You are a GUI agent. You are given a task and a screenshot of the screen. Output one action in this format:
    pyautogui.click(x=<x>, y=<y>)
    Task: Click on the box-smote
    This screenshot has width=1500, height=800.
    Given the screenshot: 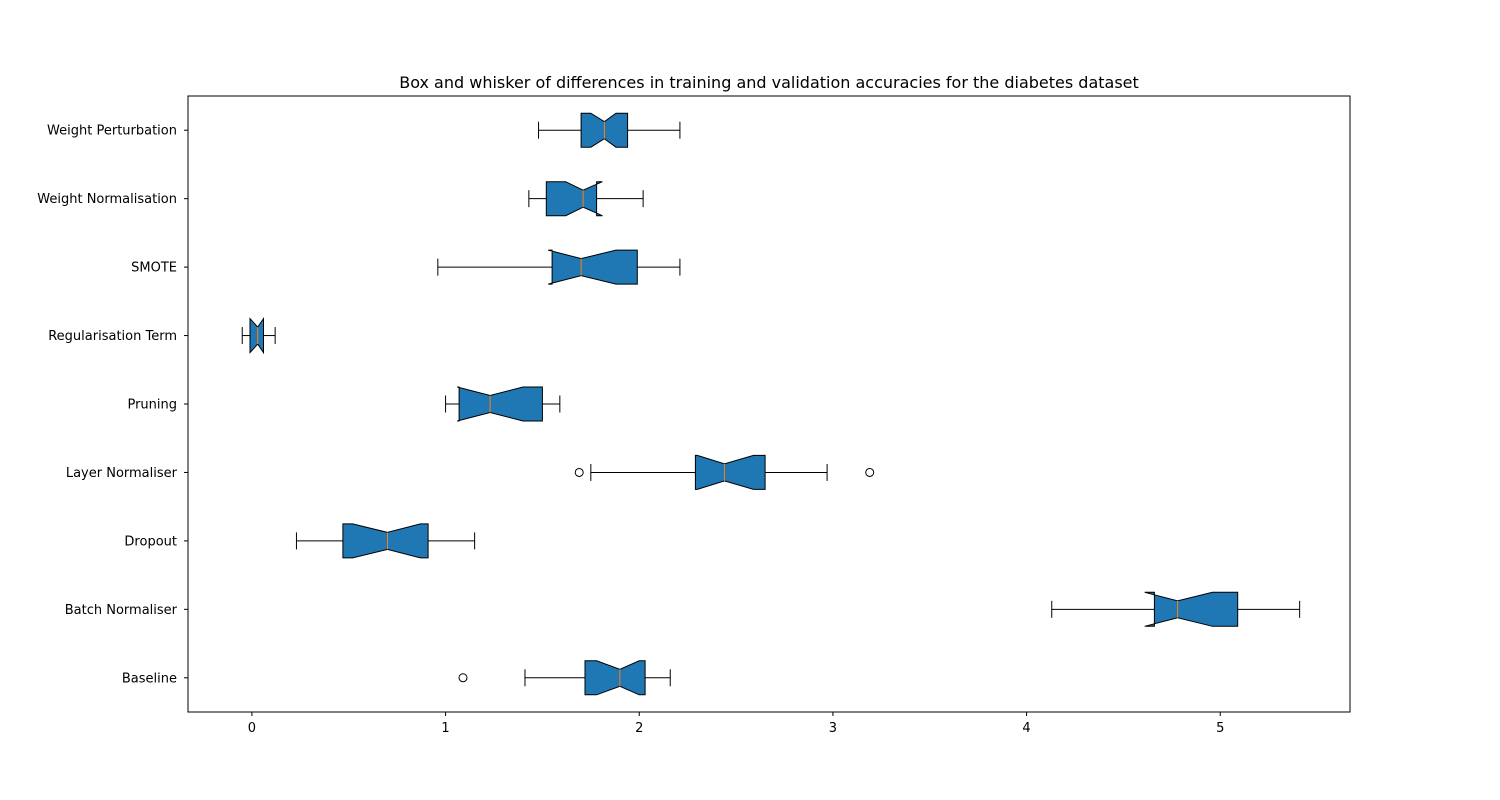 What is the action you would take?
    pyautogui.click(x=559, y=267)
    